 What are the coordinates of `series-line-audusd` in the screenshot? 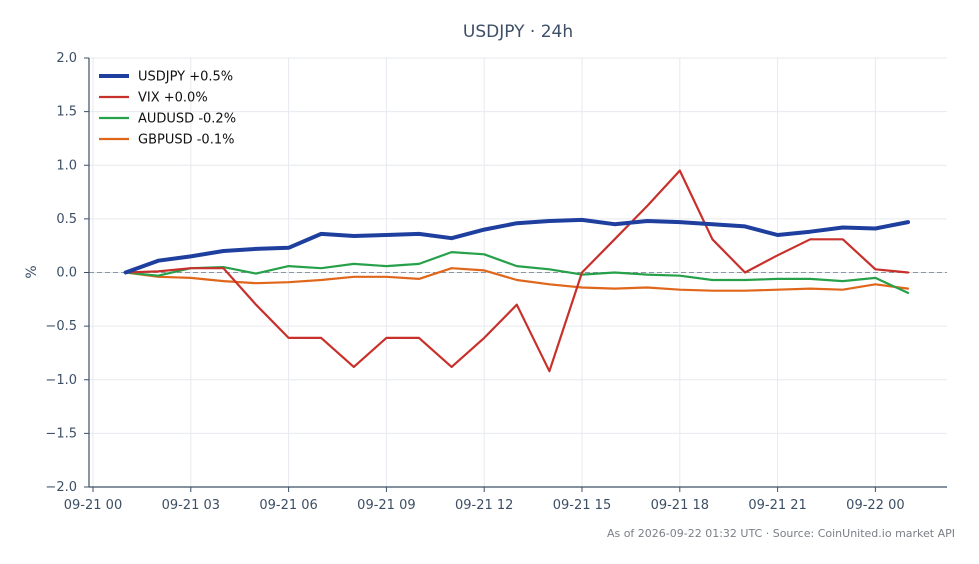 It's located at (517, 272).